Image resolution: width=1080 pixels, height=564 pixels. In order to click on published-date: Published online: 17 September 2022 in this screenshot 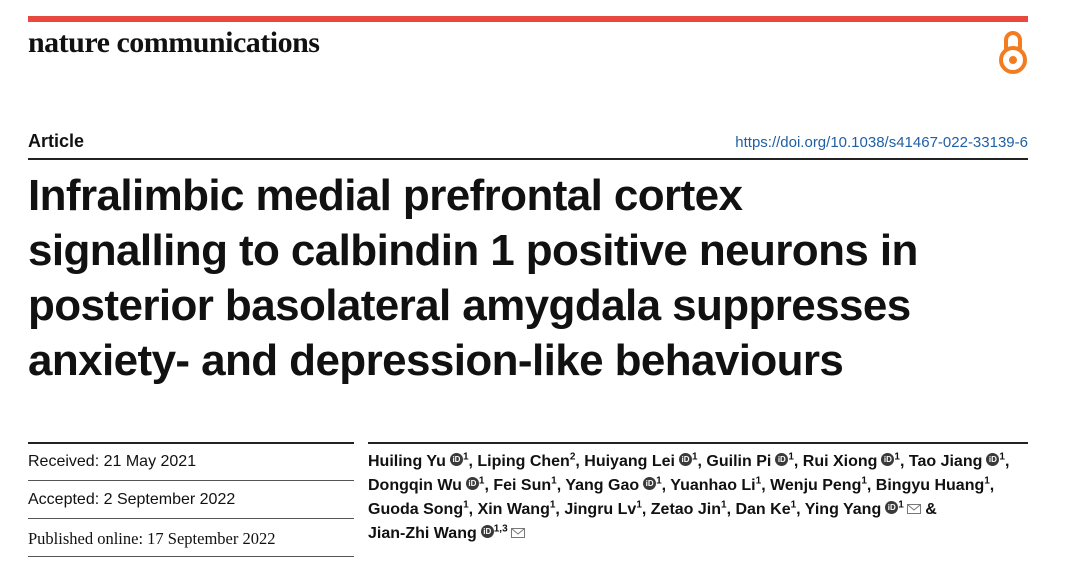, I will do `click(152, 538)`.